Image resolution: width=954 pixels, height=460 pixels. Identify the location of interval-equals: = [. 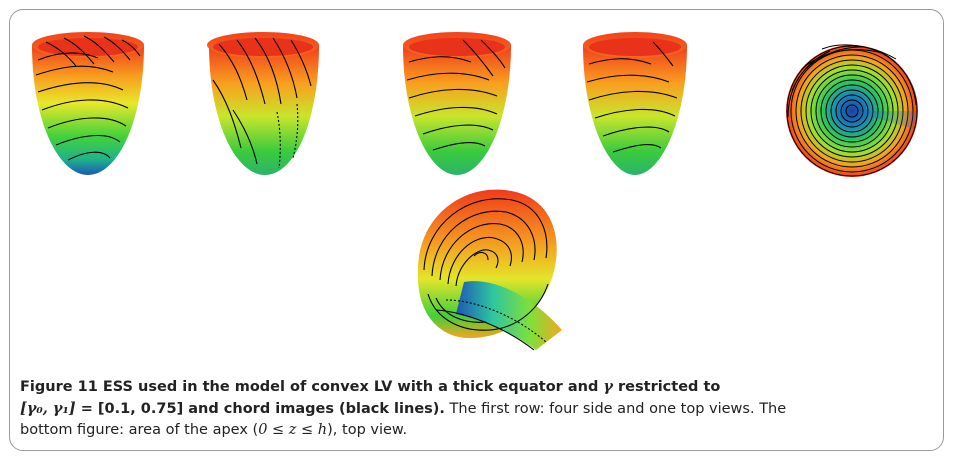
(90, 409).